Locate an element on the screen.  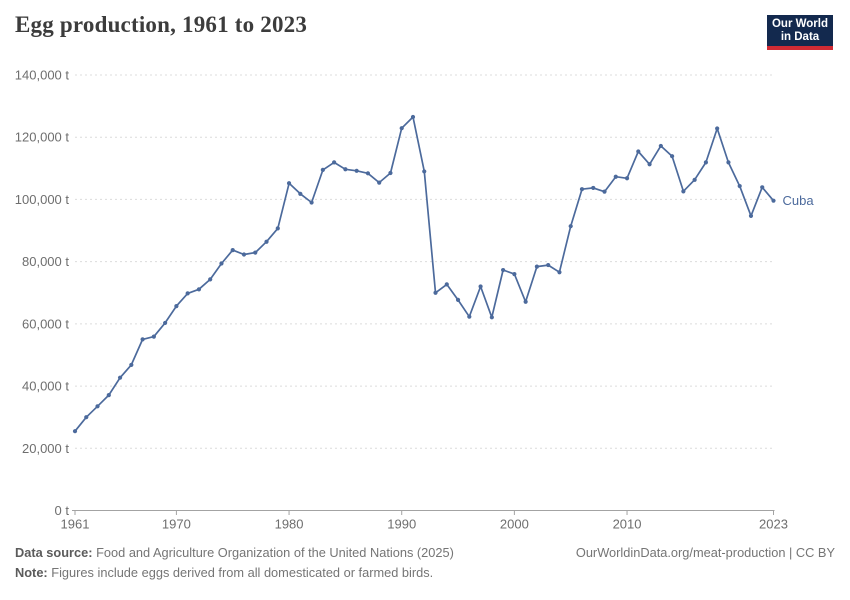
y-tick-label-140000: 140,000 t is located at coordinates (42, 75).